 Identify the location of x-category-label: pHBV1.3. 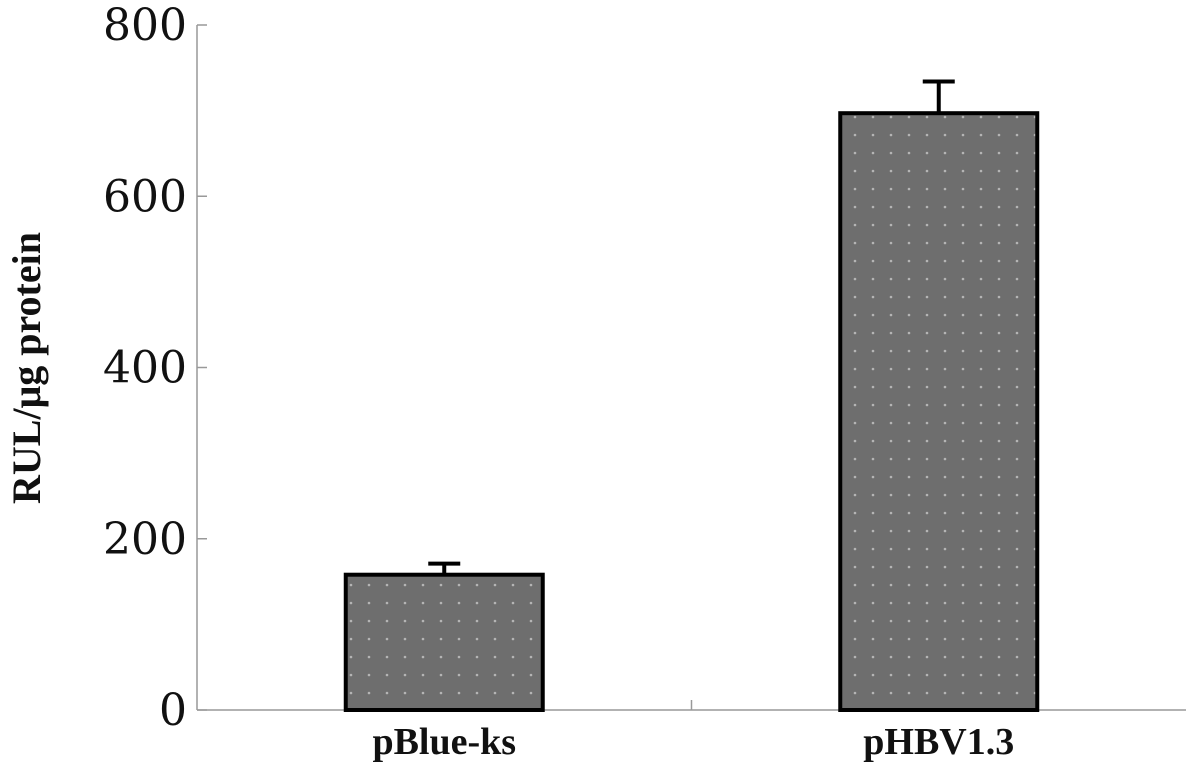
(938, 742).